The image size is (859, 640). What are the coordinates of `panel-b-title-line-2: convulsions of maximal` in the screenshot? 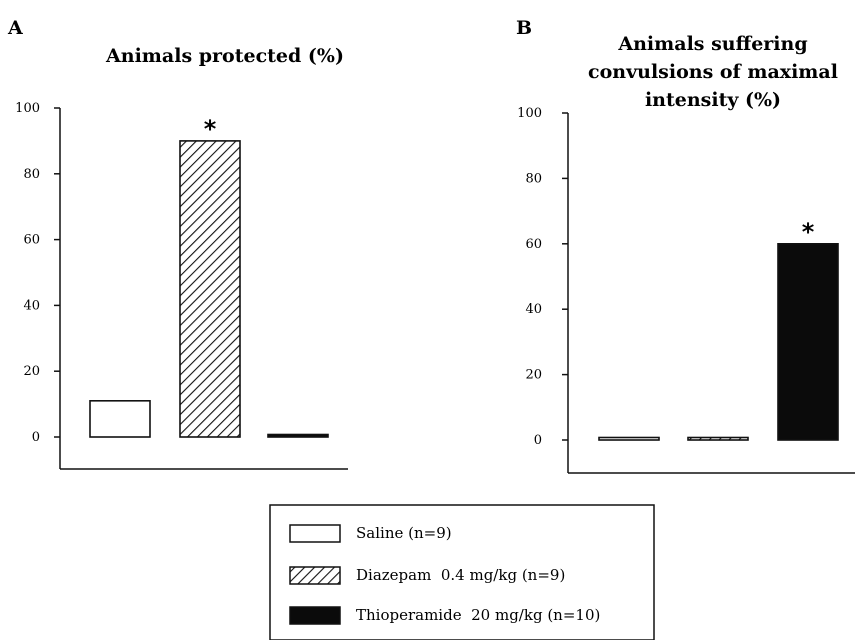 It's located at (713, 72).